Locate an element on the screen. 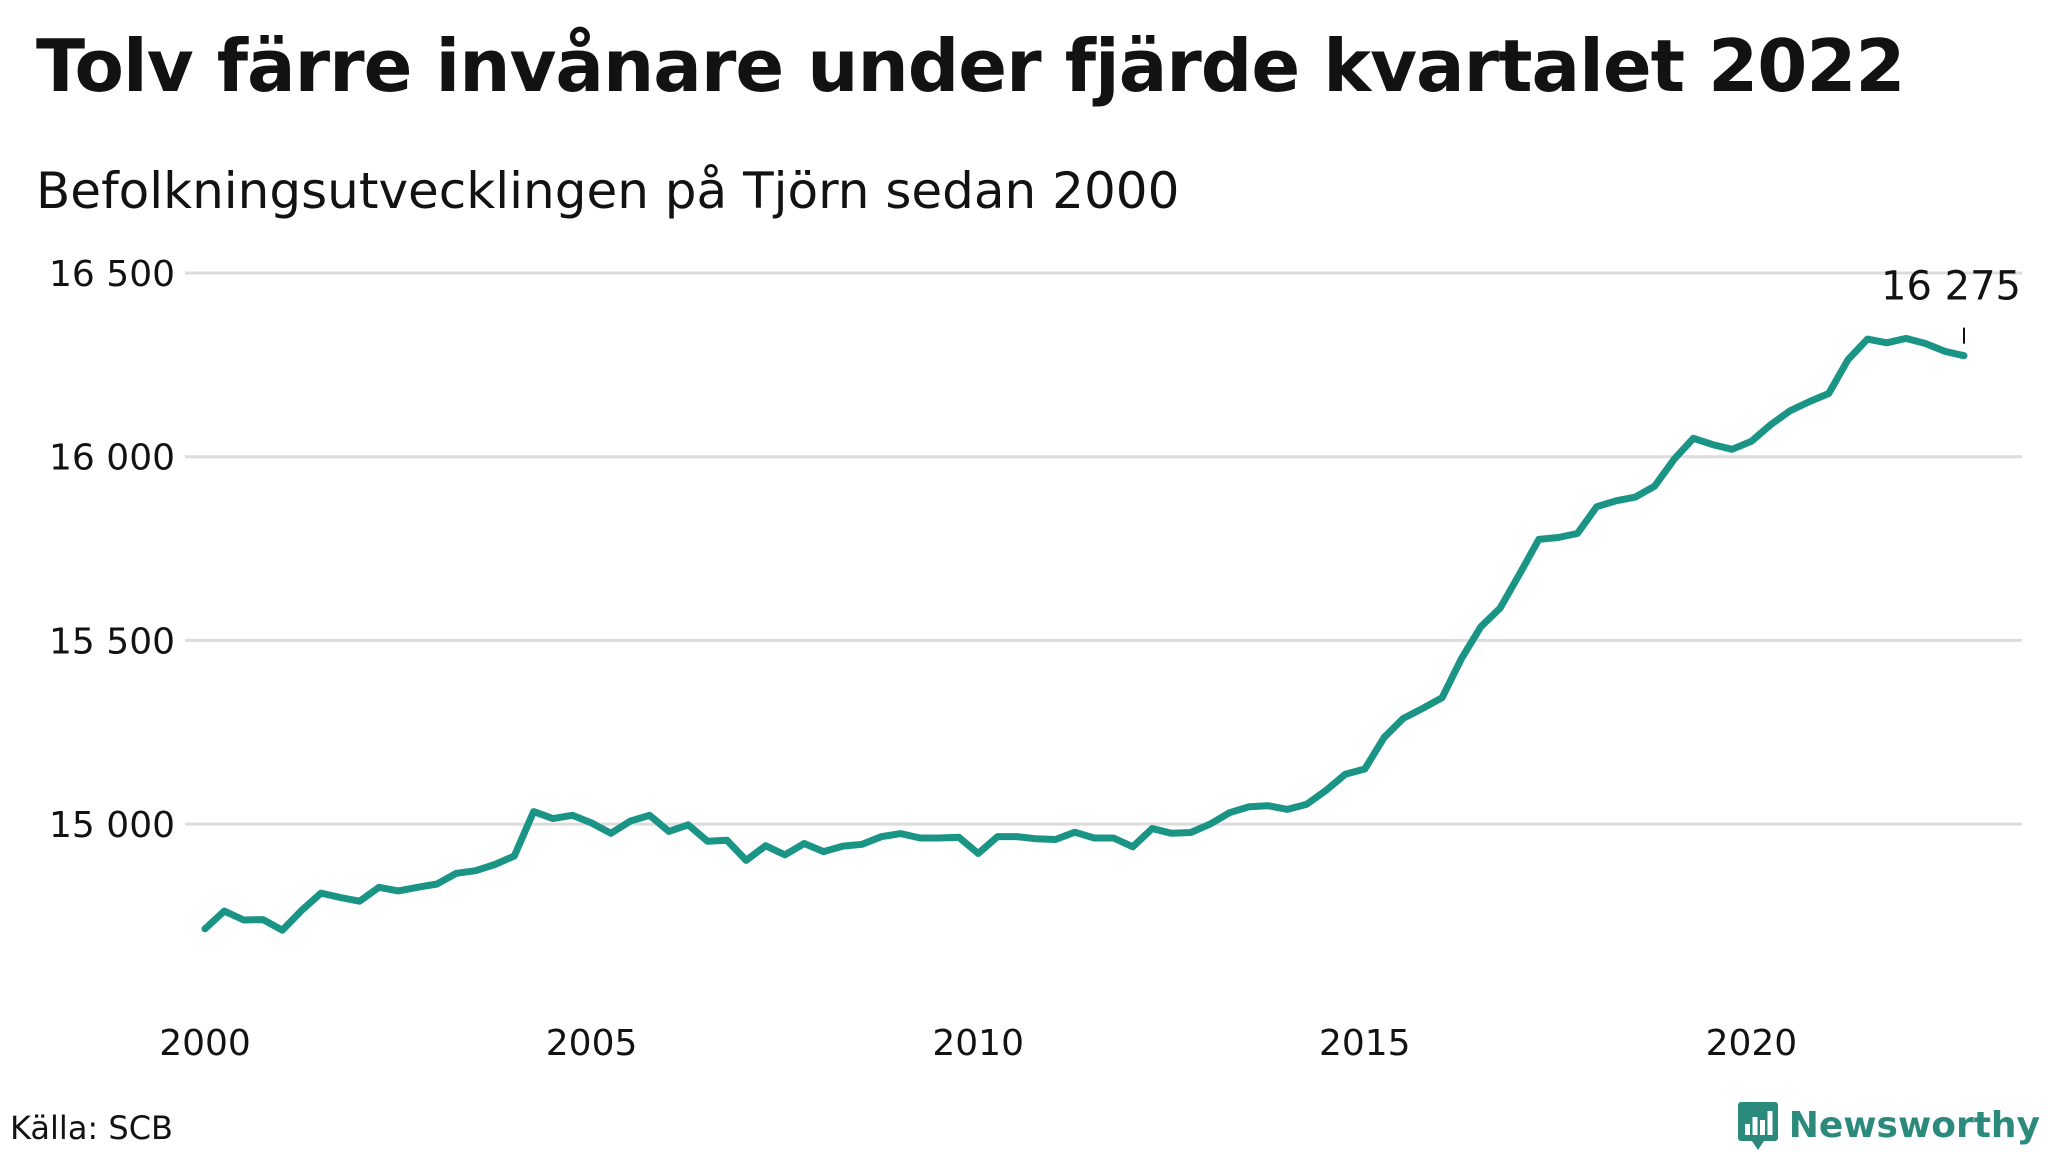 The height and width of the screenshot is (1152, 2048). x-tick-label-2010: 2010 is located at coordinates (978, 1043).